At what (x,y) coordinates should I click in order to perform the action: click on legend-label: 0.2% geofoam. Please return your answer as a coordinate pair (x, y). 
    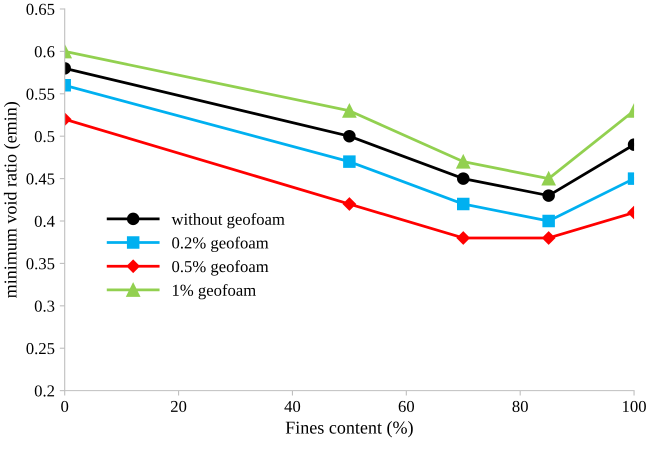
    Looking at the image, I should click on (220, 244).